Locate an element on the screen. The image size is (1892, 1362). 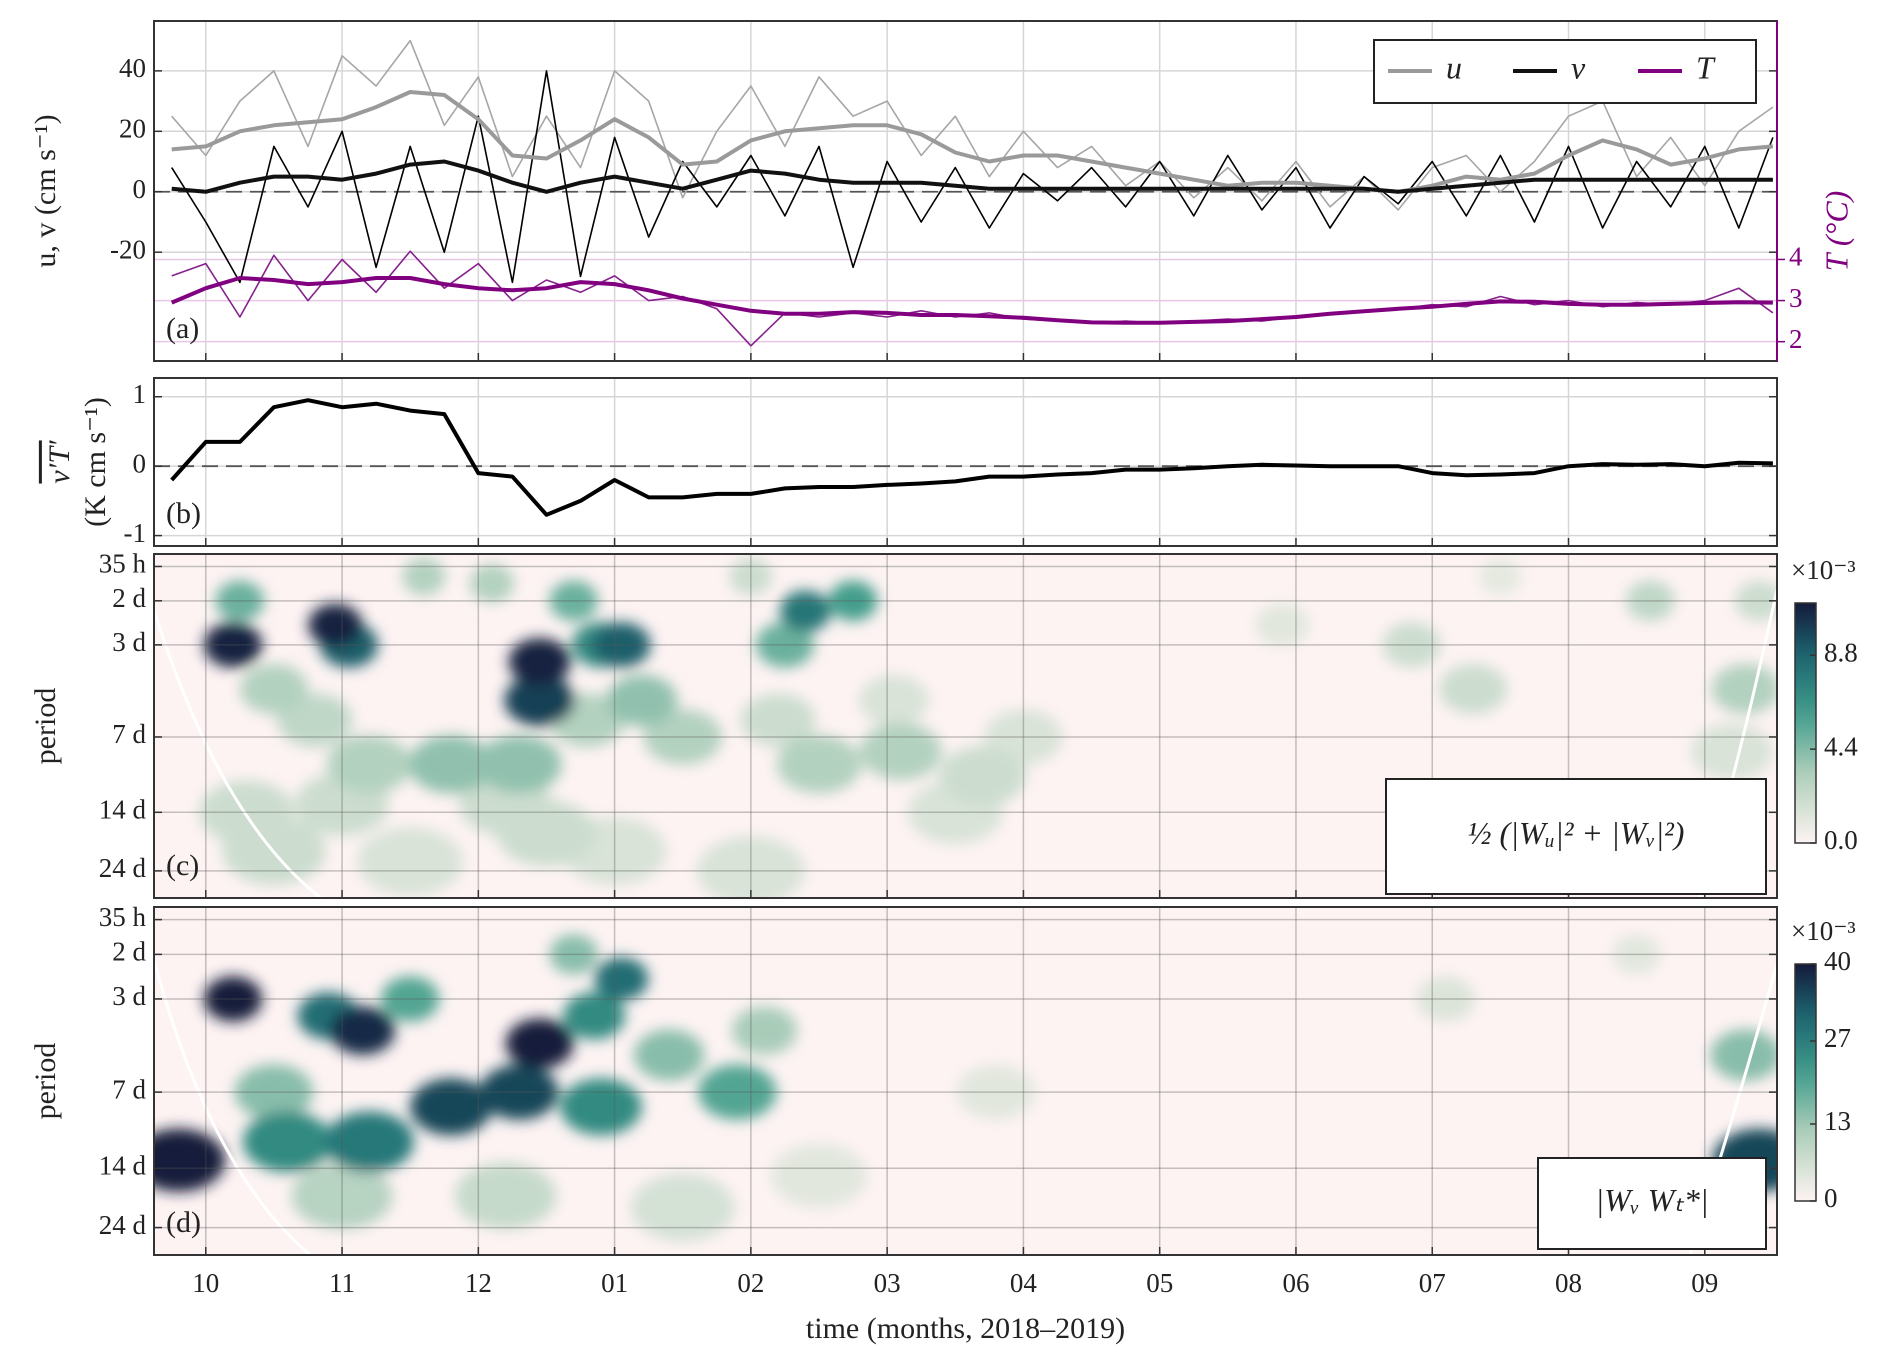
x-tick-label: 07 is located at coordinates (1432, 1283).